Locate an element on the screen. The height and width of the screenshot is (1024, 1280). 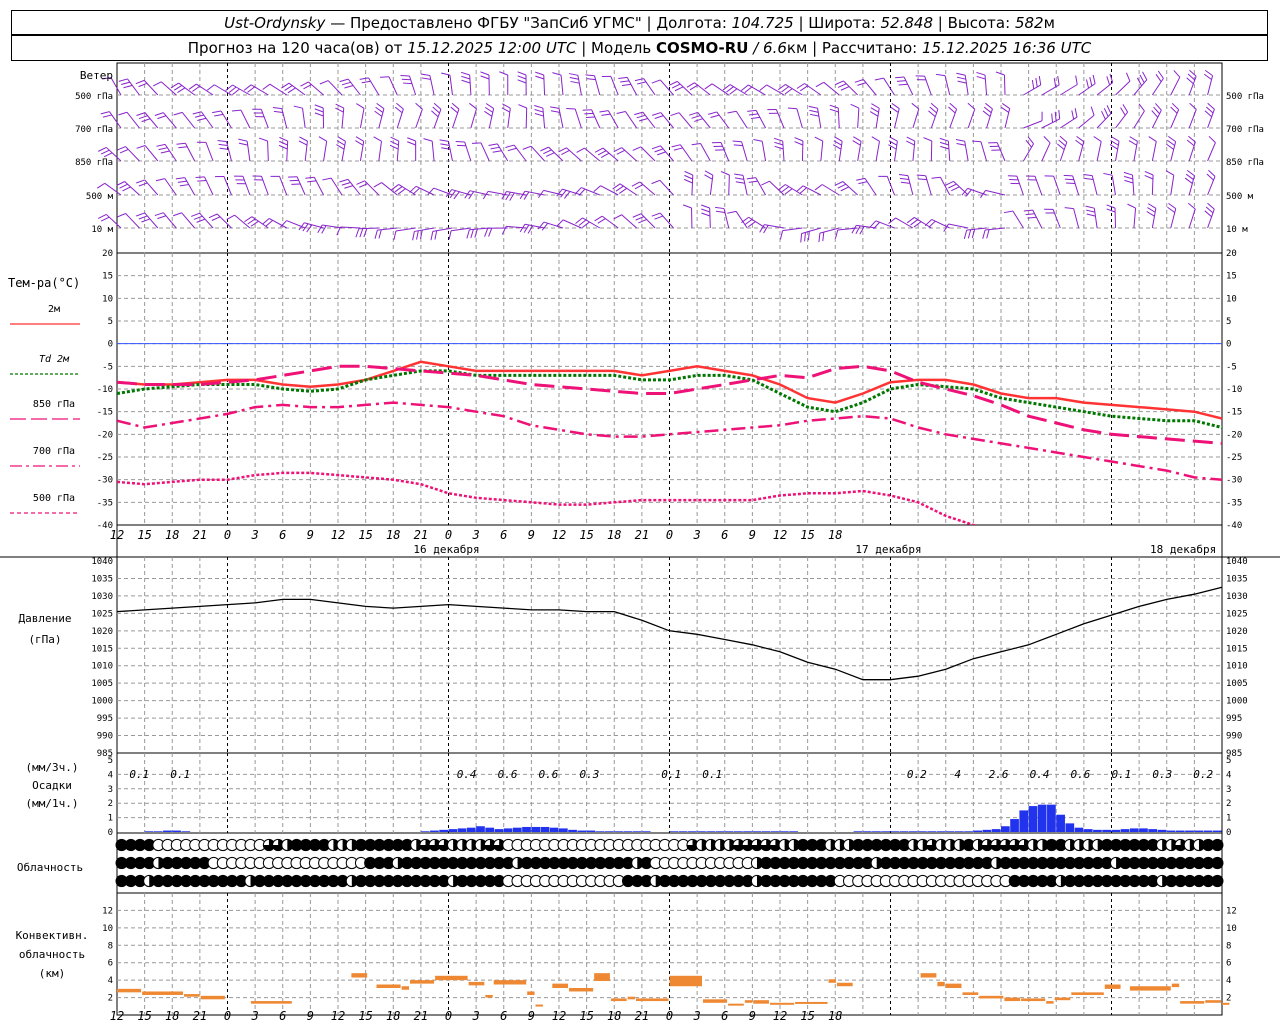
pressure-axis-tick-left: 1000 is located at coordinates (102, 702).